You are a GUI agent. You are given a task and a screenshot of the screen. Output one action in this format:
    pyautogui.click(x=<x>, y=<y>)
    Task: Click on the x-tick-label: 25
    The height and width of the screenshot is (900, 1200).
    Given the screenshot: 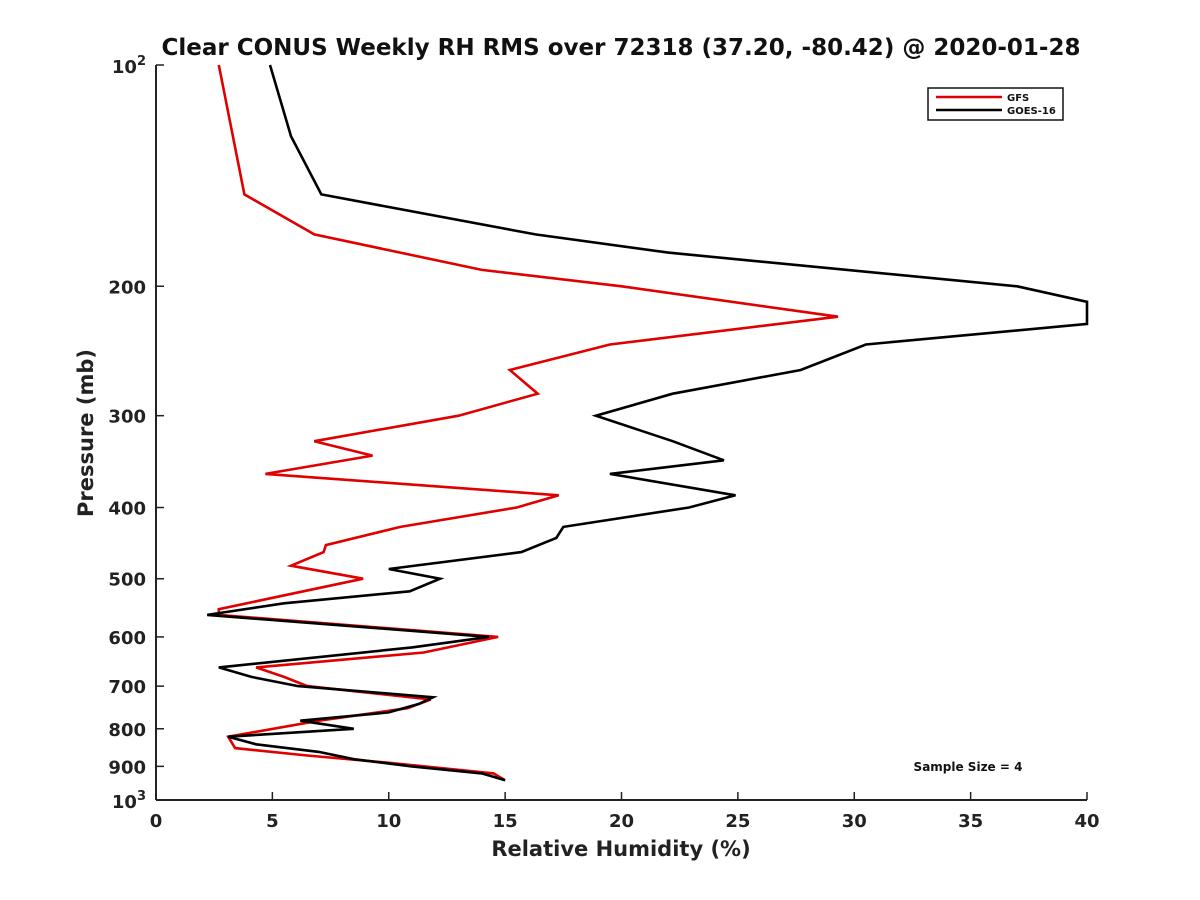 What is the action you would take?
    pyautogui.click(x=737, y=821)
    